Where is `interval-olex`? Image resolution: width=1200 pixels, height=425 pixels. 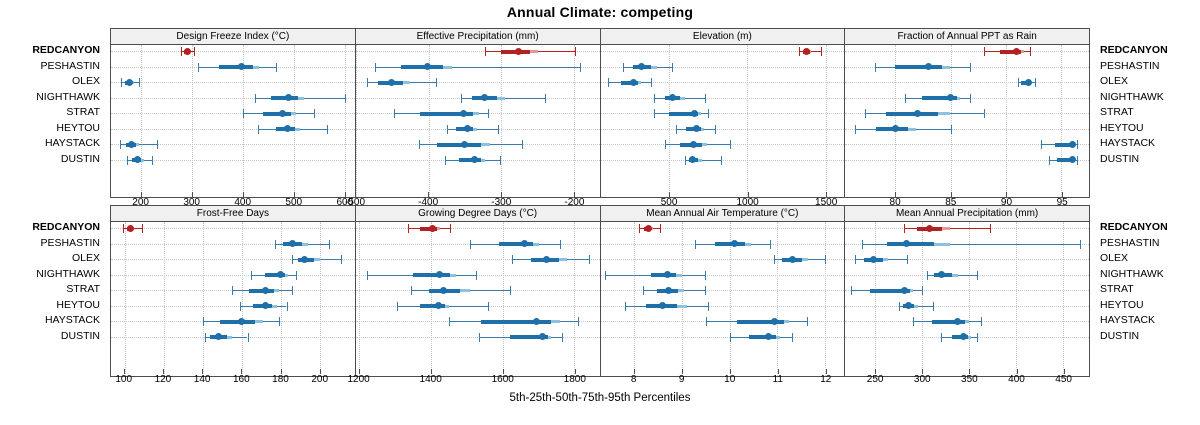
interval-olex is located at coordinates (967, 259).